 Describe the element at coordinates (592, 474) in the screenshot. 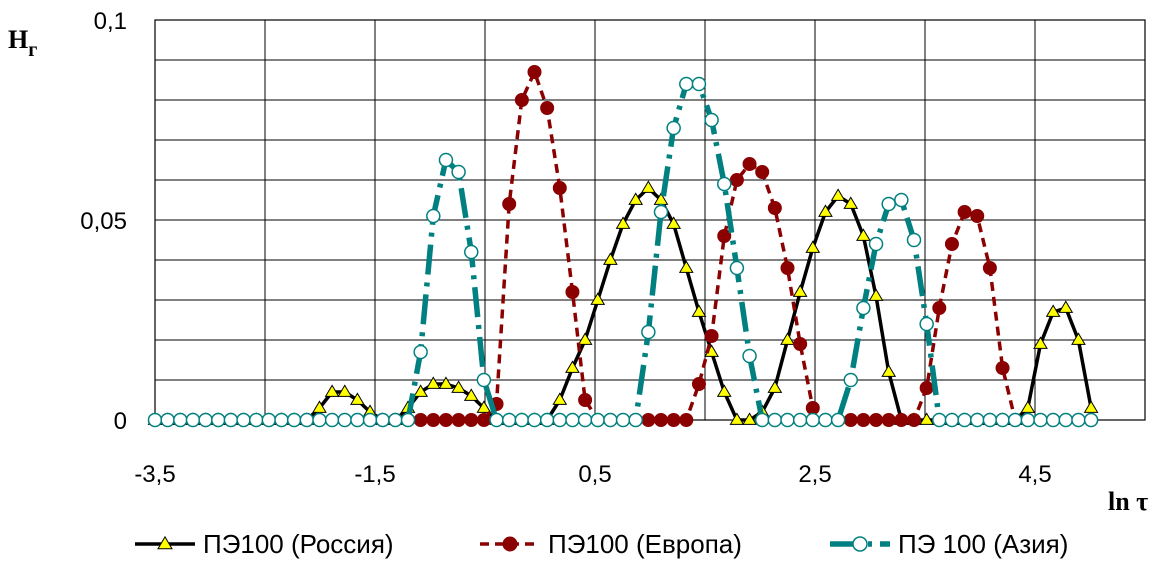

I see `x-tick-labels: -3,5 -1,5 0,5 2,5 4,5` at that location.